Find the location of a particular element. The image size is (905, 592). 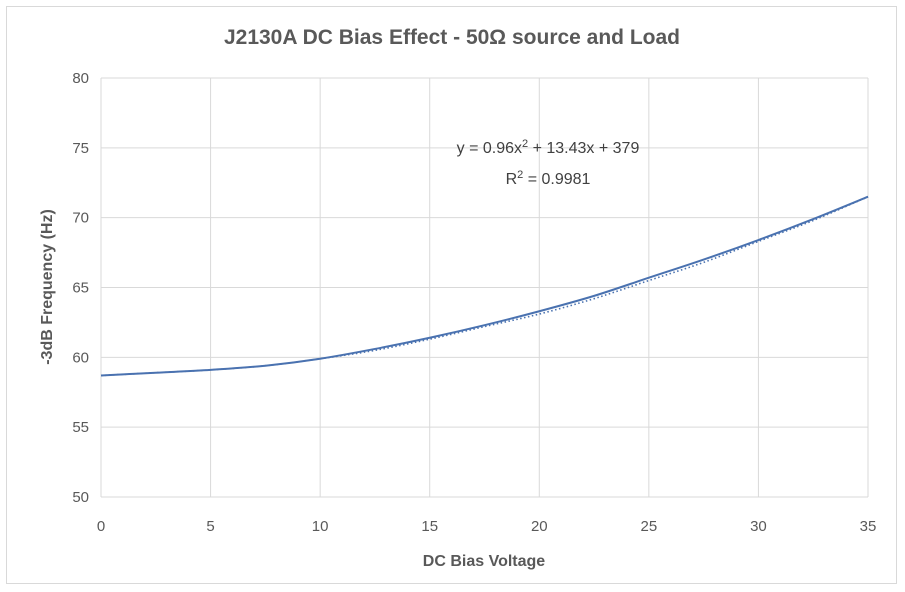

x-axis-title: DC Bias Voltage is located at coordinates (484, 561).